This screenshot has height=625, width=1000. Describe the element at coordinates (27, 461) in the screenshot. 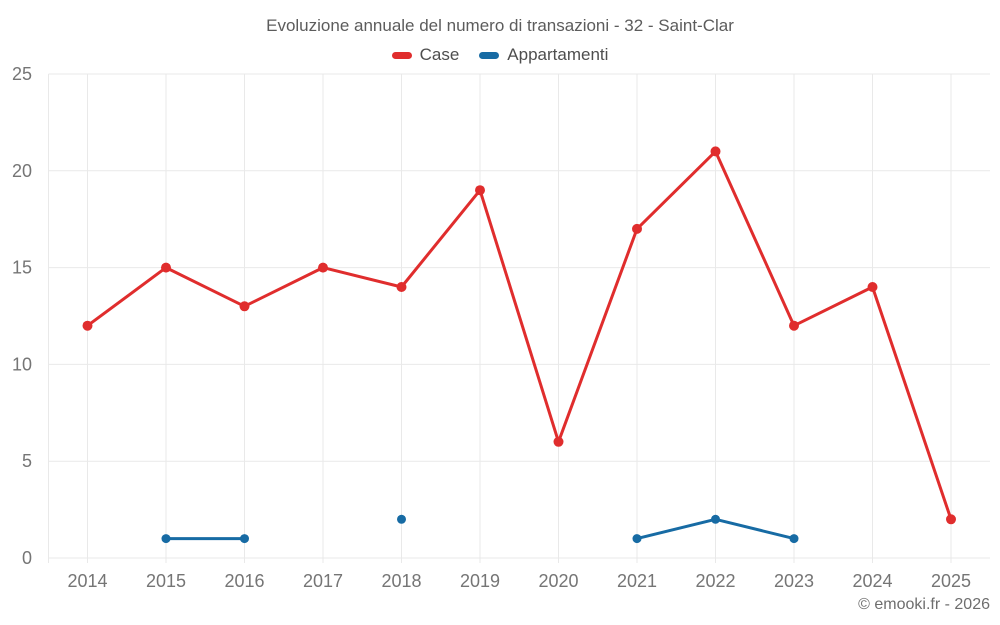

I see `y-axis-tick-label: 5` at that location.